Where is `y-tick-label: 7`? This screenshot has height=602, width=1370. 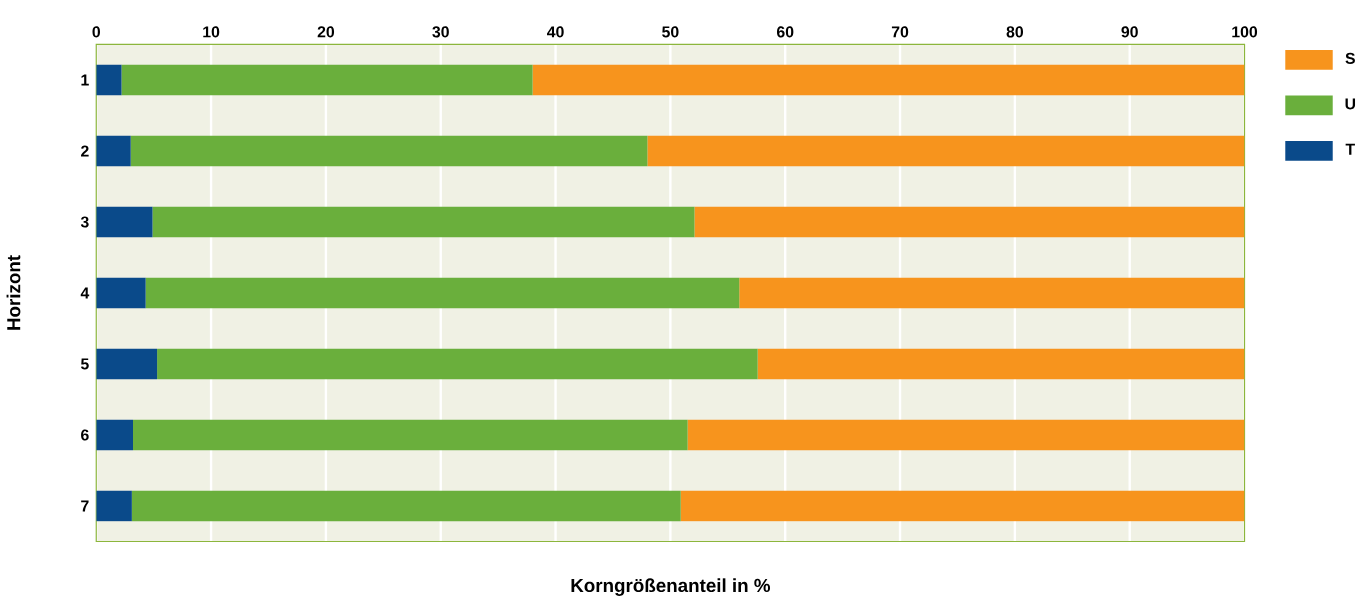
y-tick-label: 7 is located at coordinates (85, 506).